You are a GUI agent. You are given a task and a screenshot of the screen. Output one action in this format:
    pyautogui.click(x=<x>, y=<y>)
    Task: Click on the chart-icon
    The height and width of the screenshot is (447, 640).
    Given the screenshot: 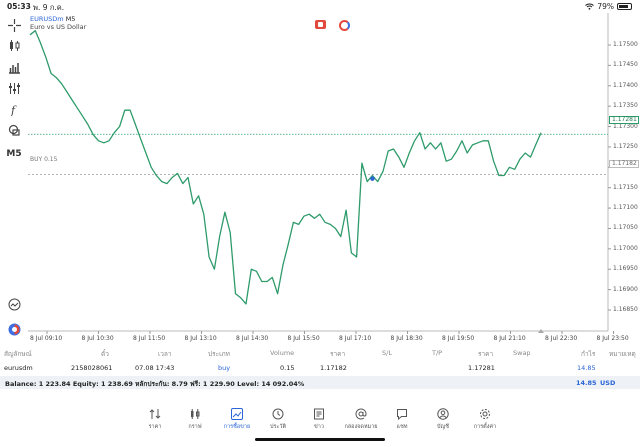 What is the action you would take?
    pyautogui.click(x=195, y=414)
    